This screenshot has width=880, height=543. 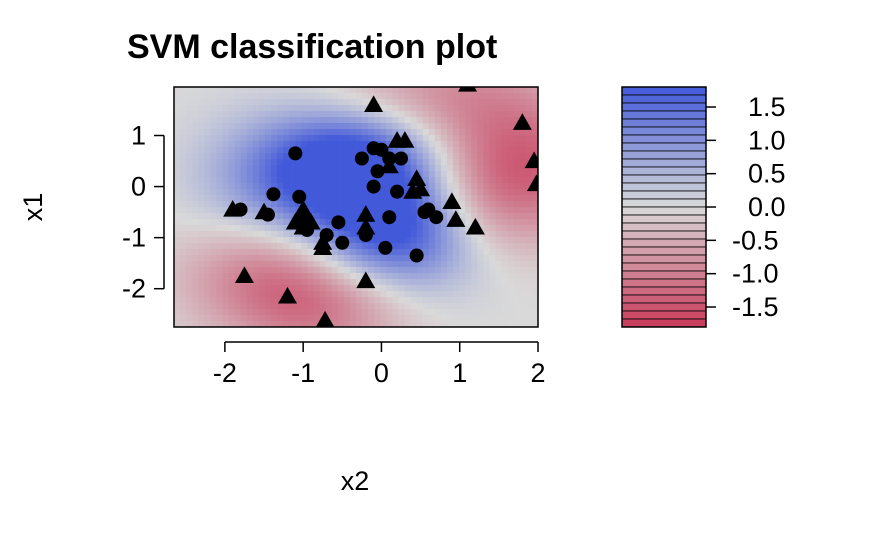 I want to click on legend-color-band, so click(x=664, y=115).